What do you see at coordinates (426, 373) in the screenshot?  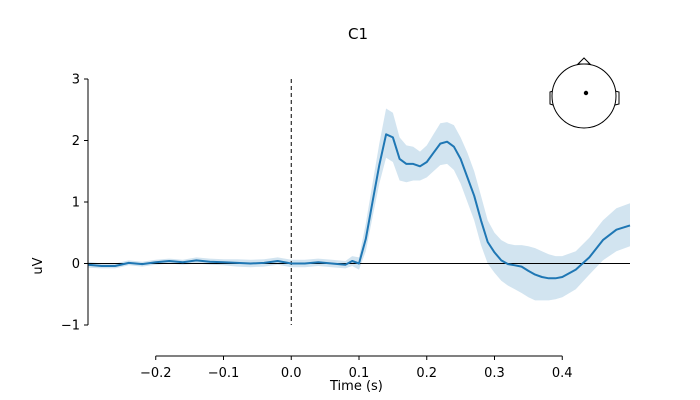 I see `x-tick-label: 0.2` at bounding box center [426, 373].